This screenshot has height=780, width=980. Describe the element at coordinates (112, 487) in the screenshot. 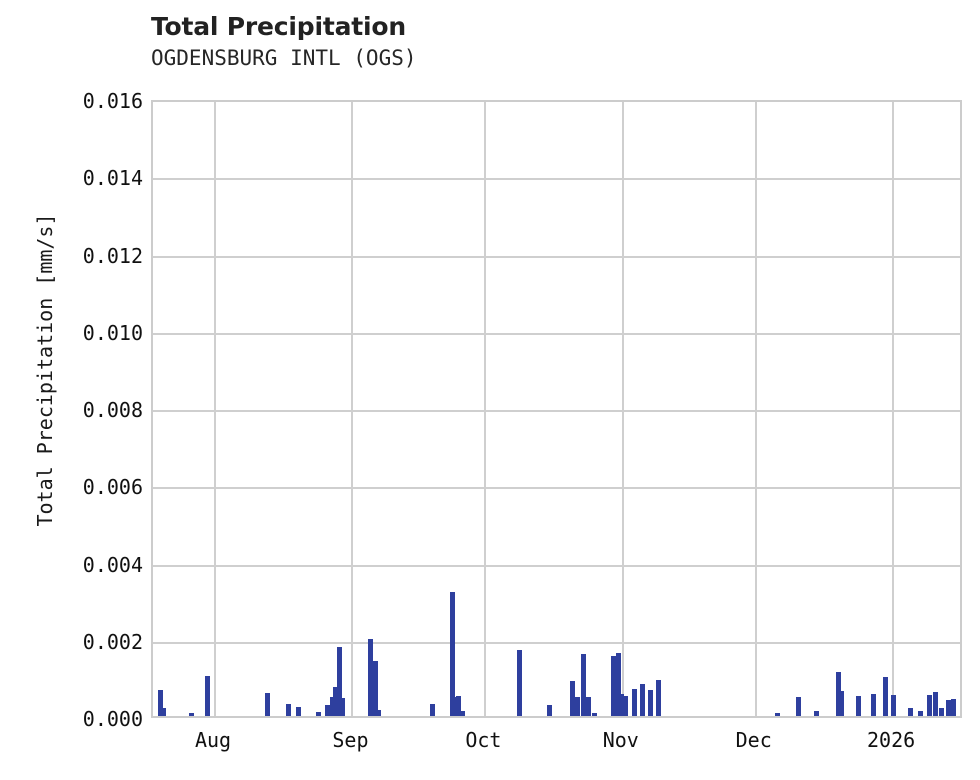

I see `y-axis-tick-label: 0.006` at that location.